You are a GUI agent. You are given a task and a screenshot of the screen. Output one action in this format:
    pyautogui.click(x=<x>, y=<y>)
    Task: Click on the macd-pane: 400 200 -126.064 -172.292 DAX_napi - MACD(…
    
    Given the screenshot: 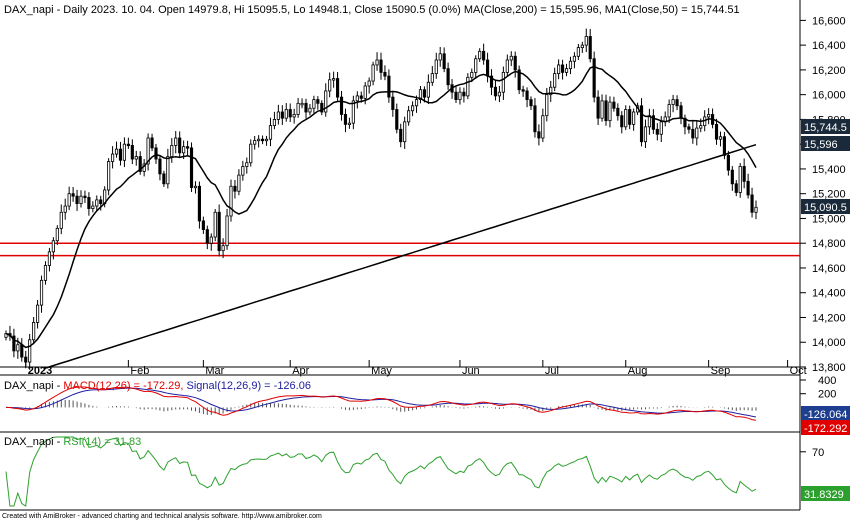 What is the action you would take?
    pyautogui.click(x=427, y=405)
    